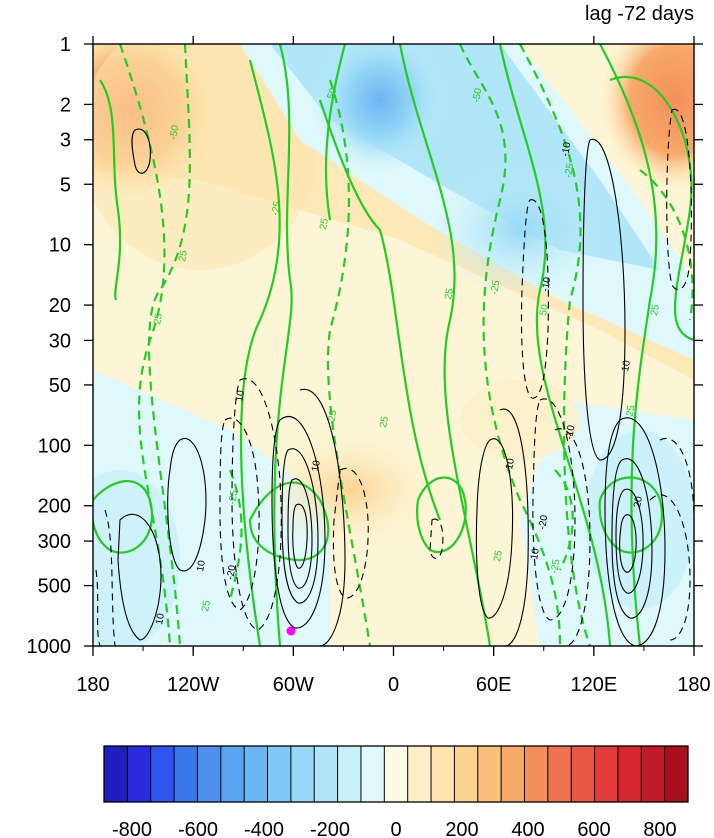 The image size is (714, 838). Describe the element at coordinates (393, 685) in the screenshot. I see `x-tick-label: 0` at that location.